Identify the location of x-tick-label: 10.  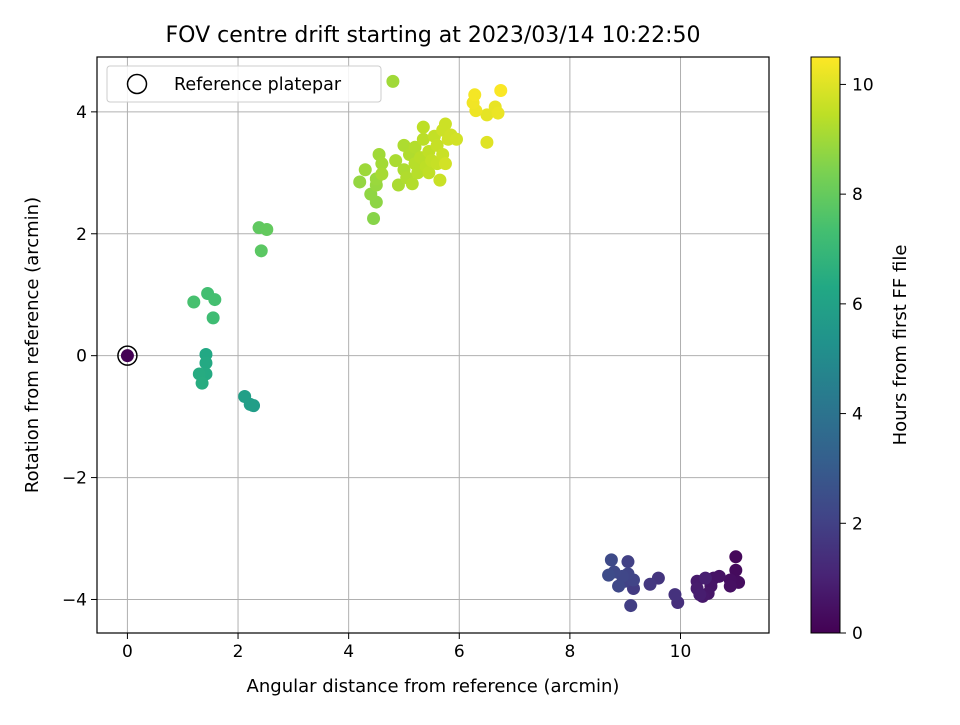
(681, 652).